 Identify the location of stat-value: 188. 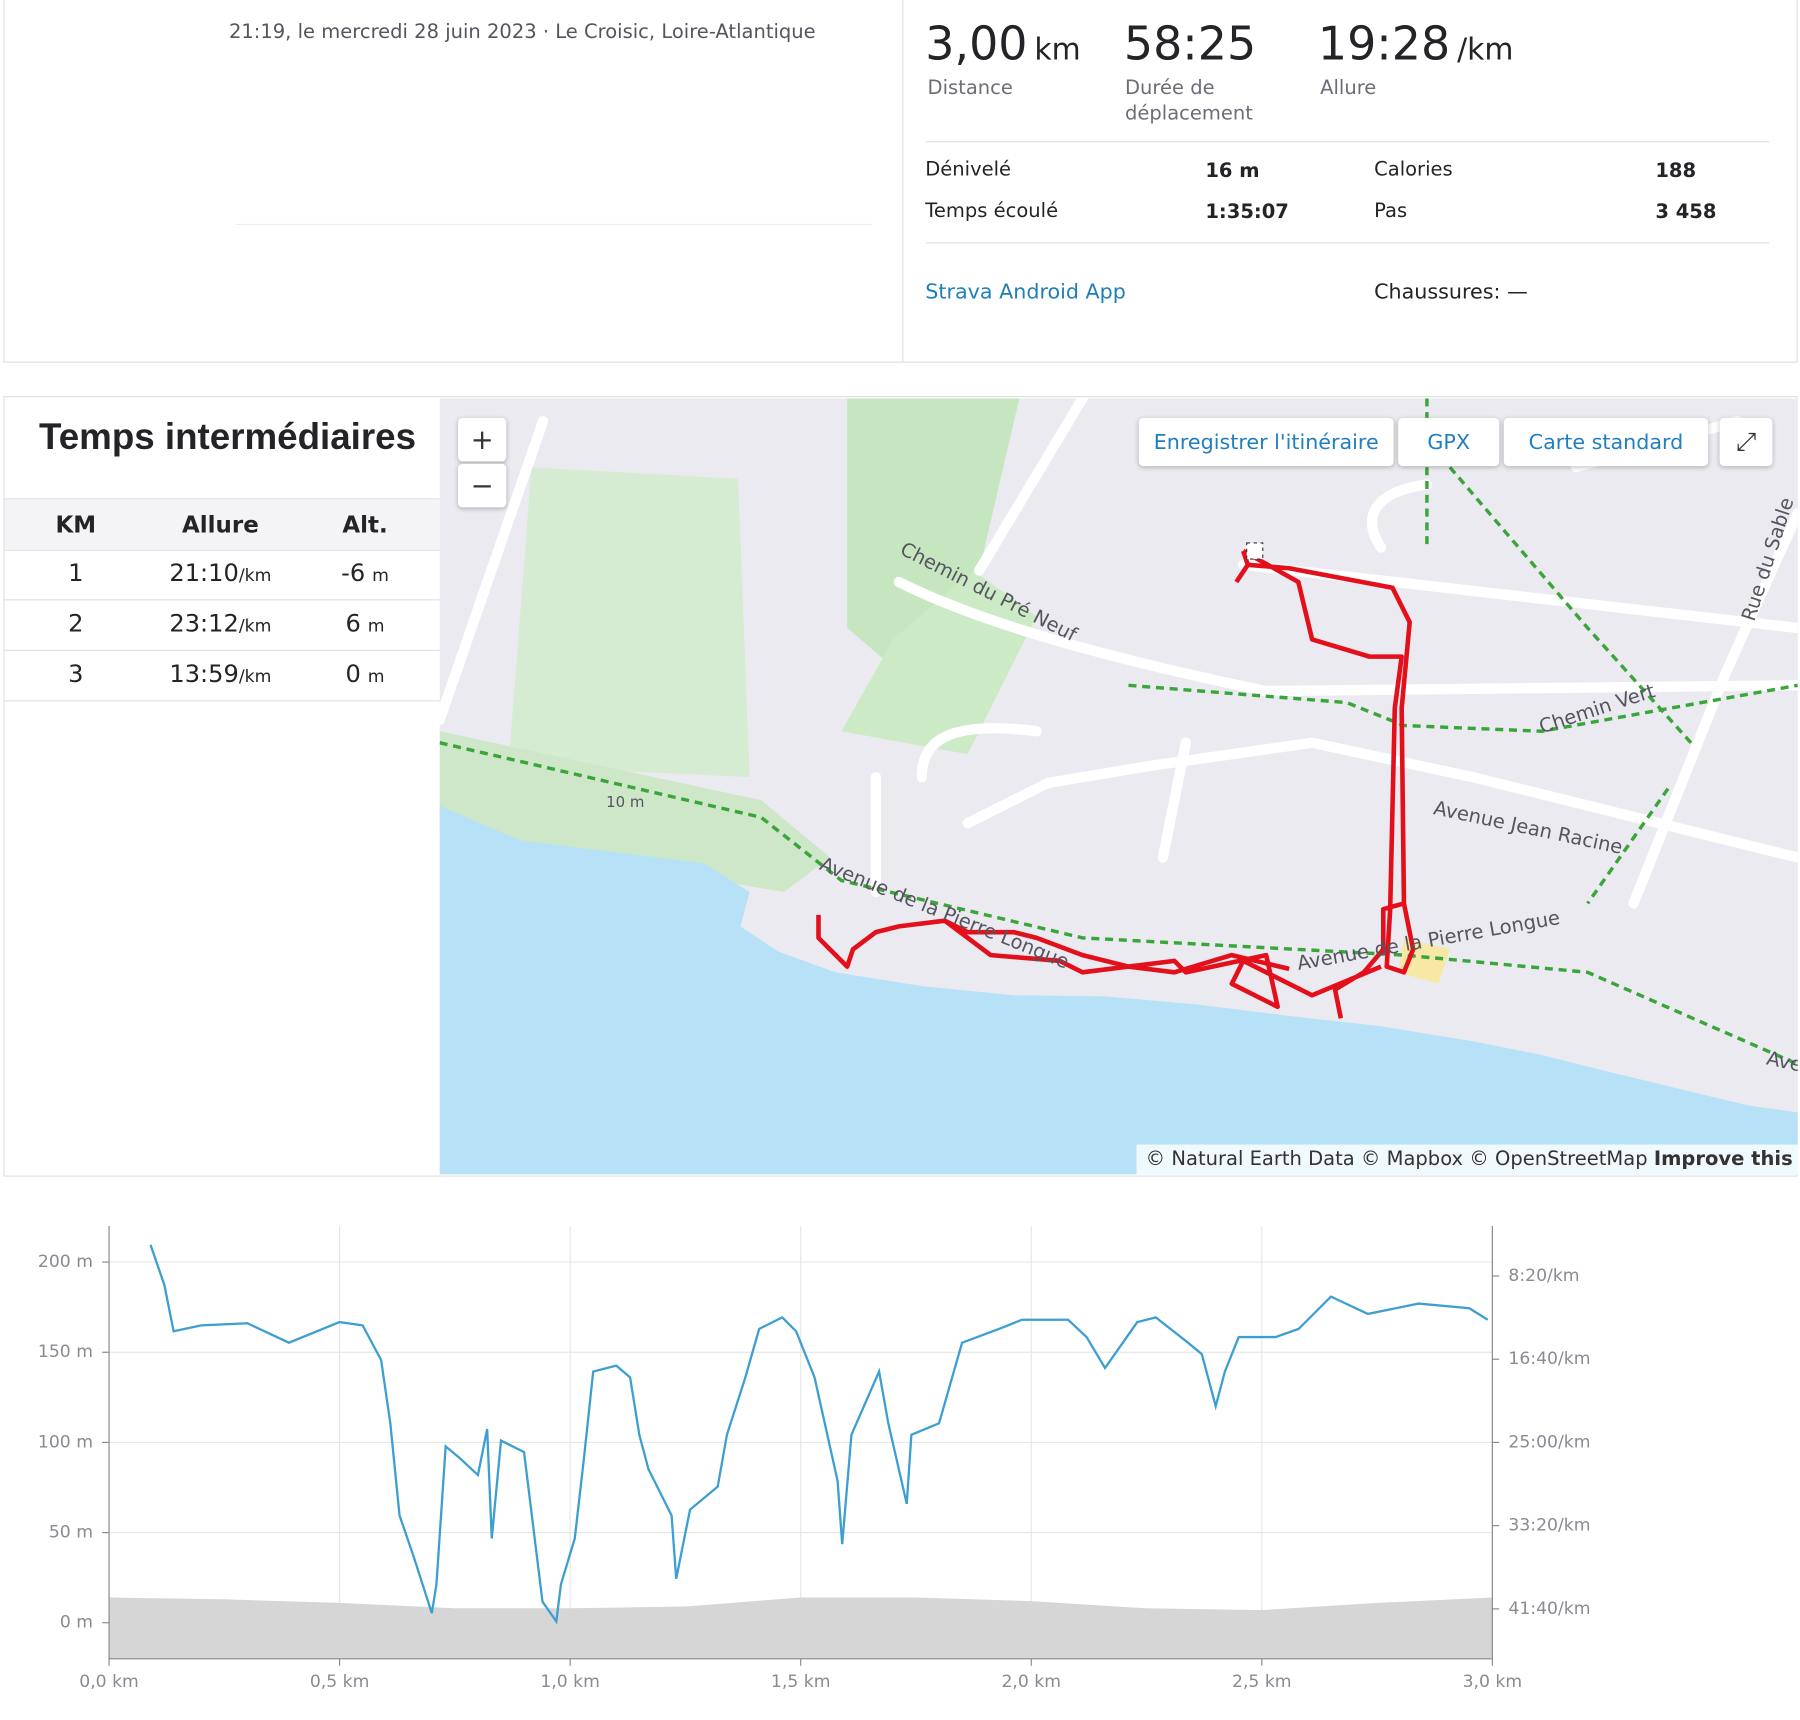
(1676, 171).